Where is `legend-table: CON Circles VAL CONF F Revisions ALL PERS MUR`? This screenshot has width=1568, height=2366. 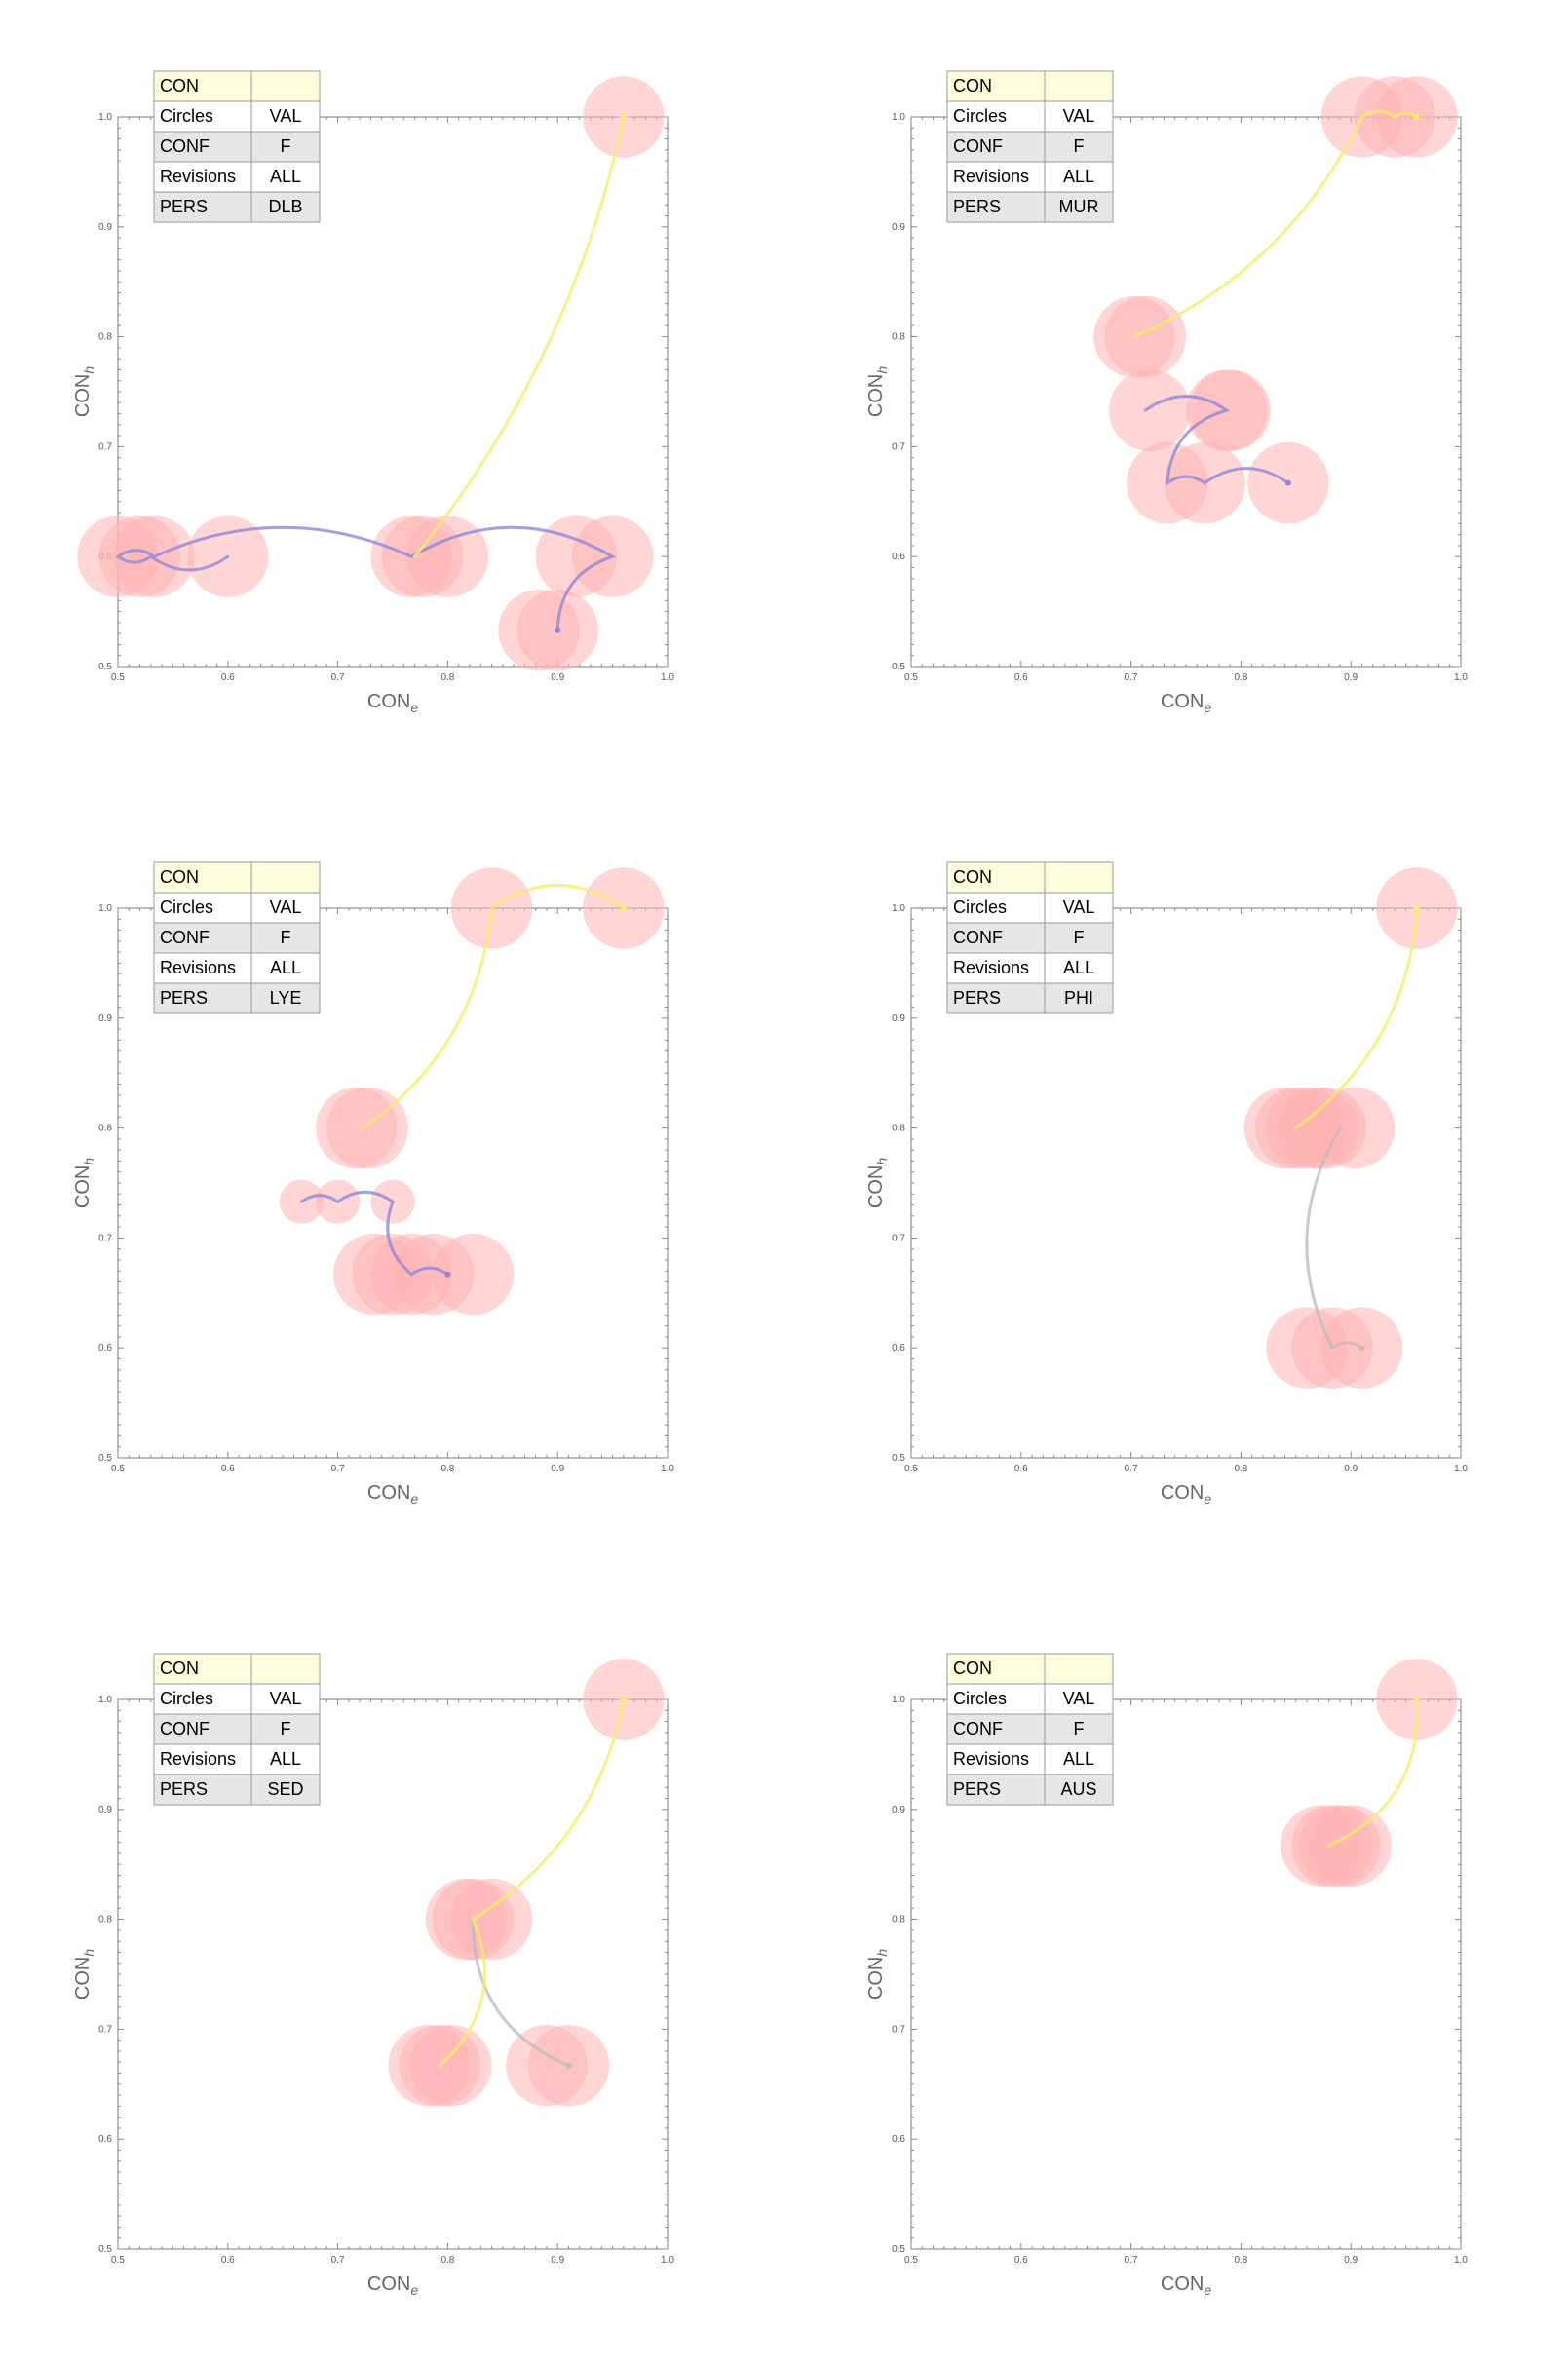
legend-table: CON Circles VAL CONF F Revisions ALL PERS MUR is located at coordinates (1030, 146).